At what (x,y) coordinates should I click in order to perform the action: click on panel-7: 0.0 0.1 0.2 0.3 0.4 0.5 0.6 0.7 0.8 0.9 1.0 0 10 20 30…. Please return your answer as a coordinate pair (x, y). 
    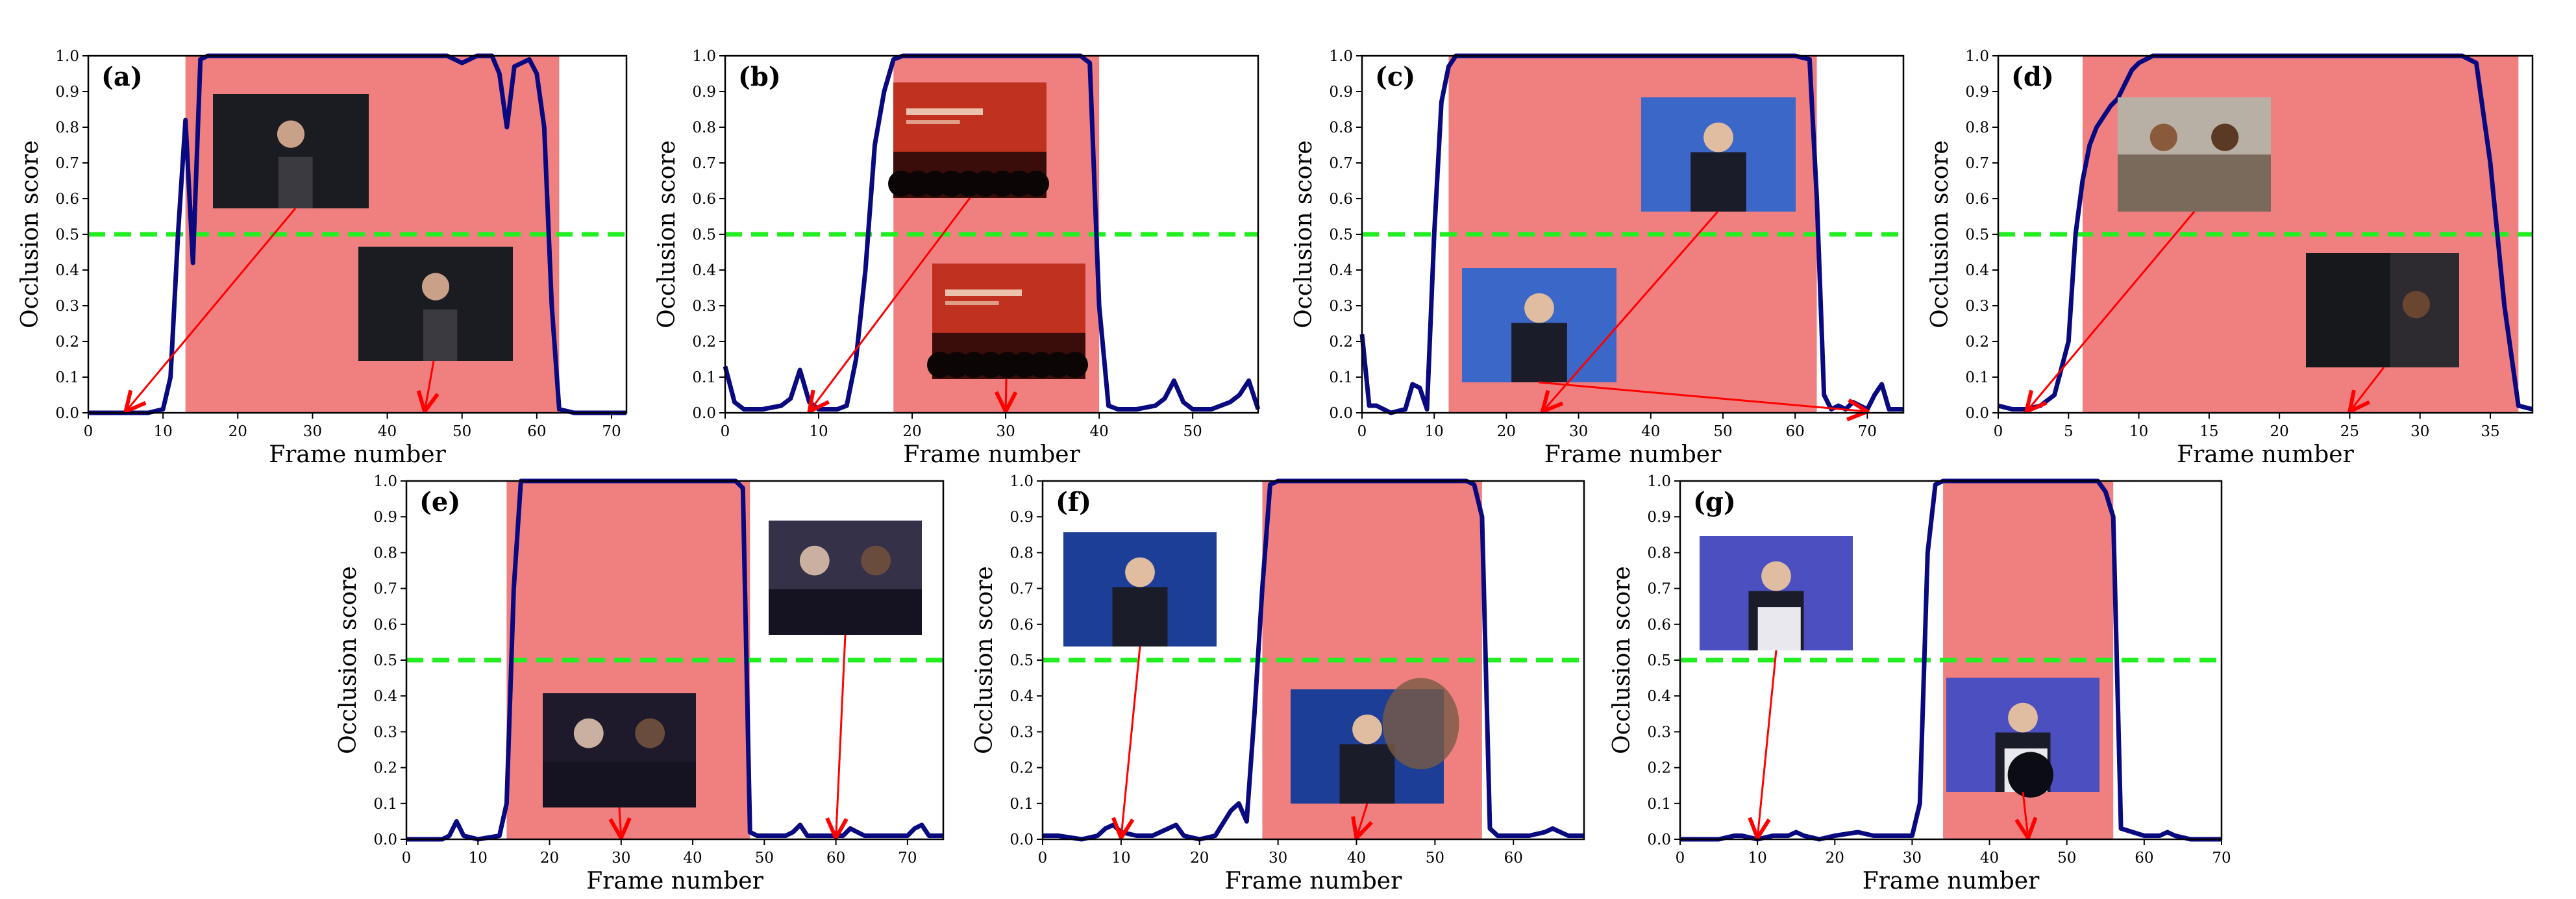
    Looking at the image, I should click on (1920, 683).